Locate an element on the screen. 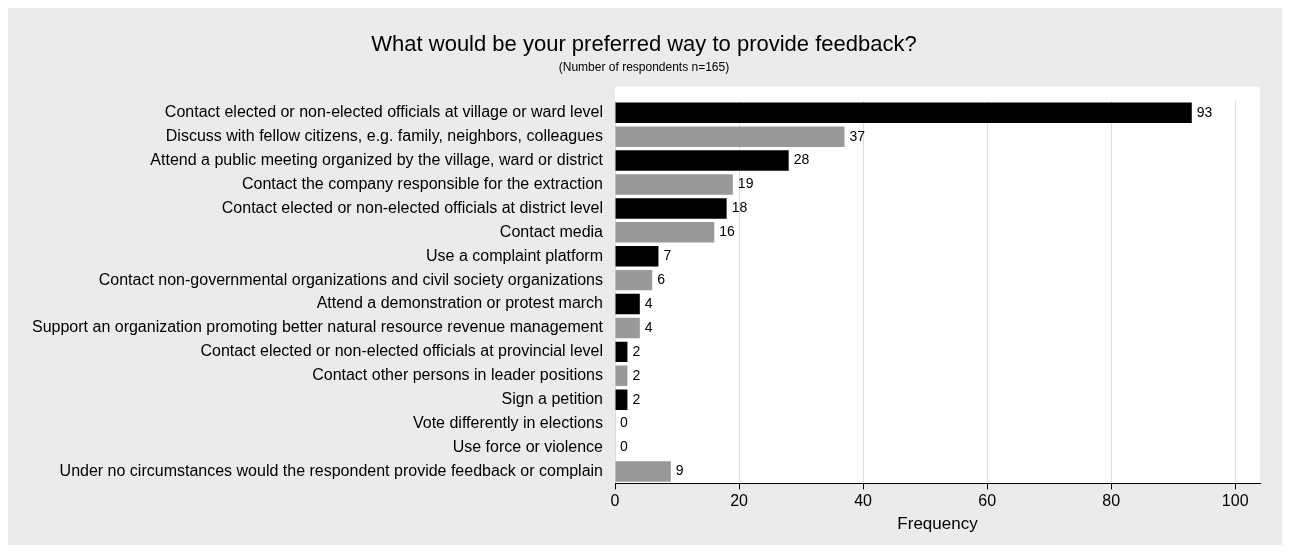 The height and width of the screenshot is (553, 1290). y-tick-label: Attend a demonstration or protest march is located at coordinates (460, 303).